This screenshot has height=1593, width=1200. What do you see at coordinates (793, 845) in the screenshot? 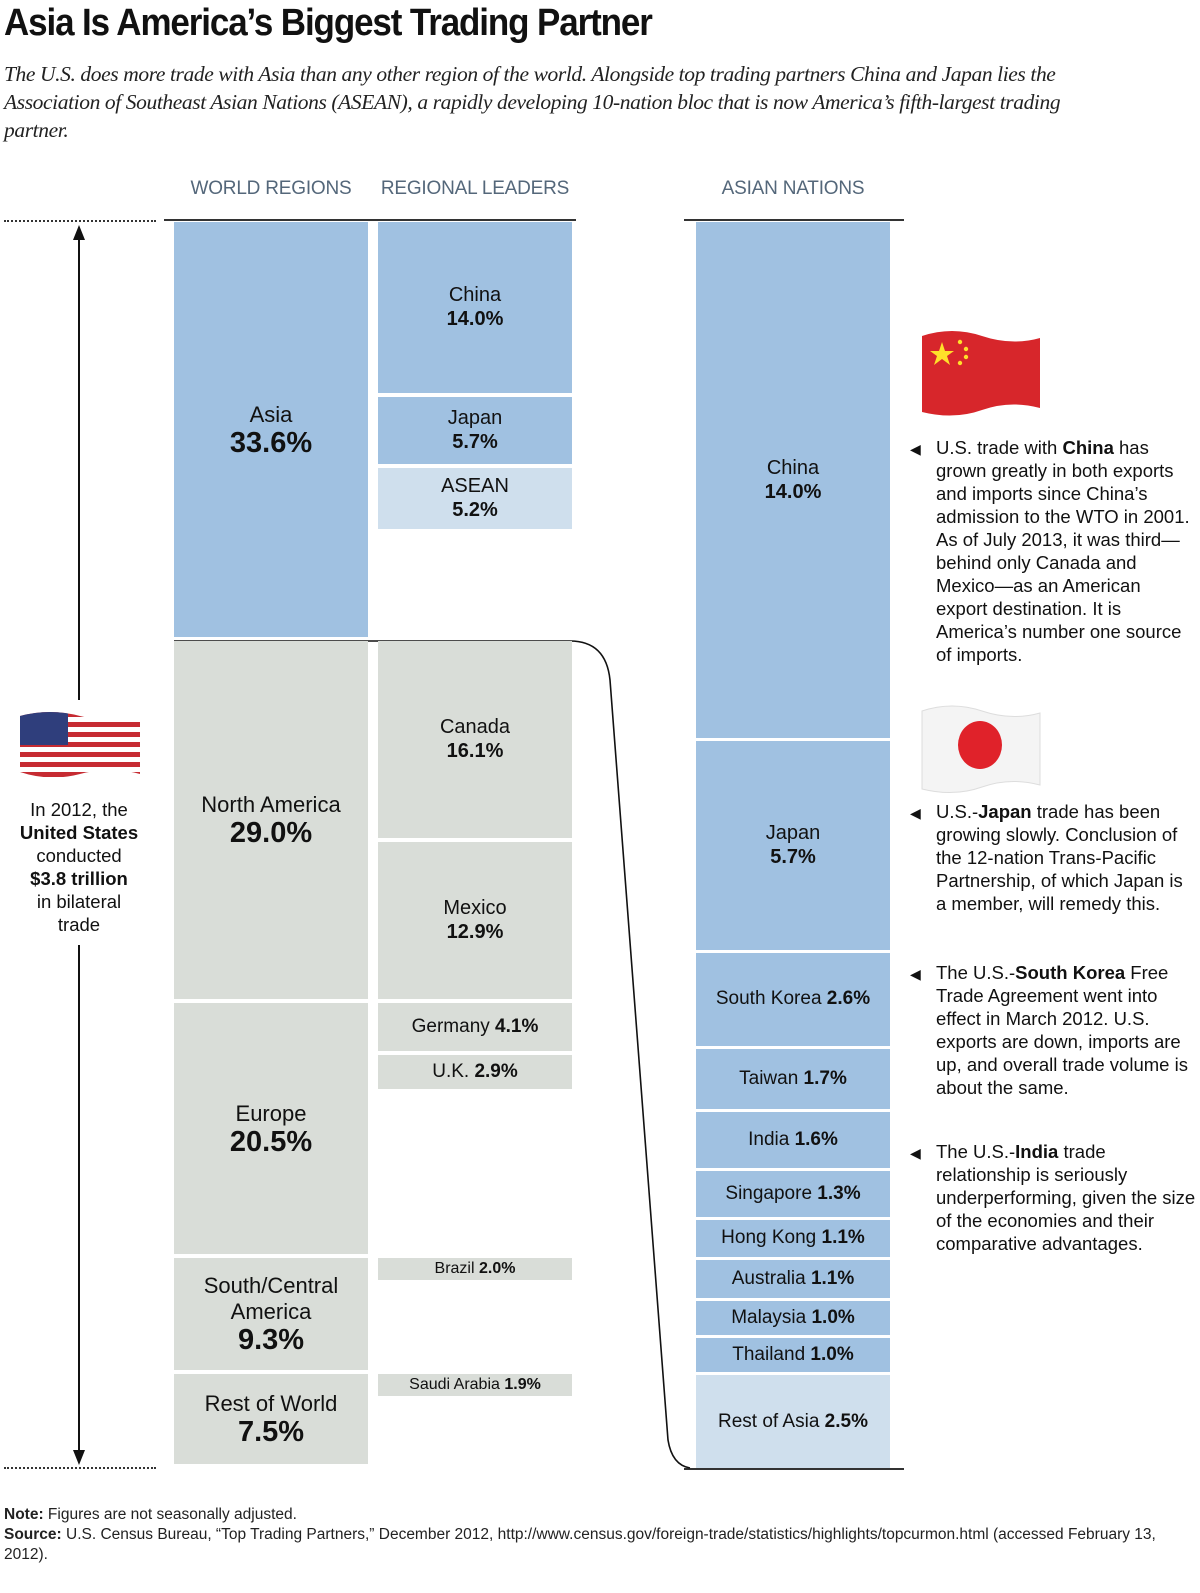
I see `nation-bar-japan: Japan 5.7%` at bounding box center [793, 845].